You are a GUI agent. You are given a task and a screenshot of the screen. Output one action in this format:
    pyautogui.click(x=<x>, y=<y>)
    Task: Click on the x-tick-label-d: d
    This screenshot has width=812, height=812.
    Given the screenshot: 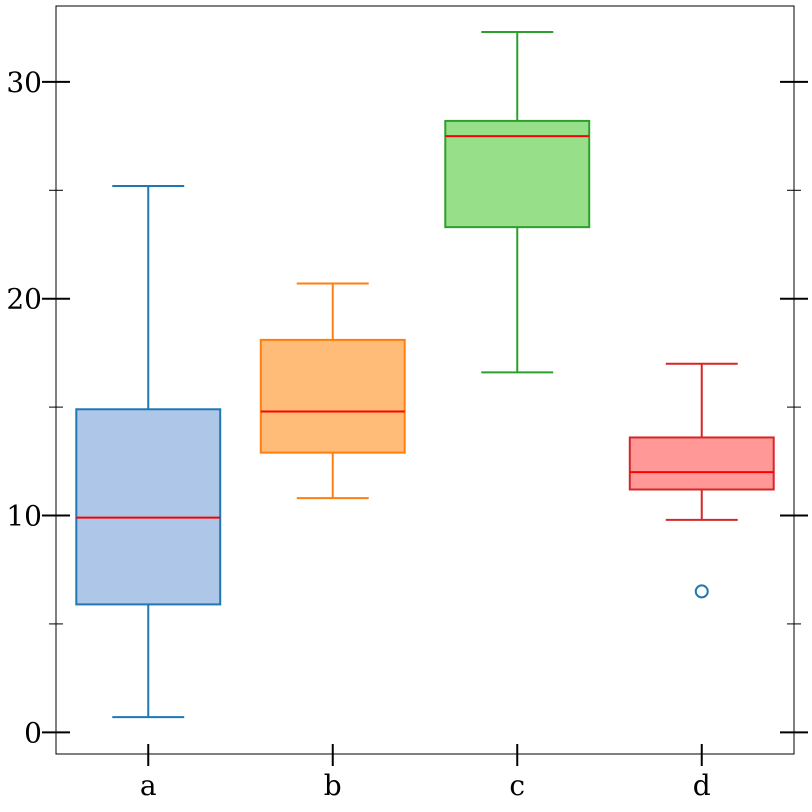 What is the action you would take?
    pyautogui.click(x=702, y=785)
    